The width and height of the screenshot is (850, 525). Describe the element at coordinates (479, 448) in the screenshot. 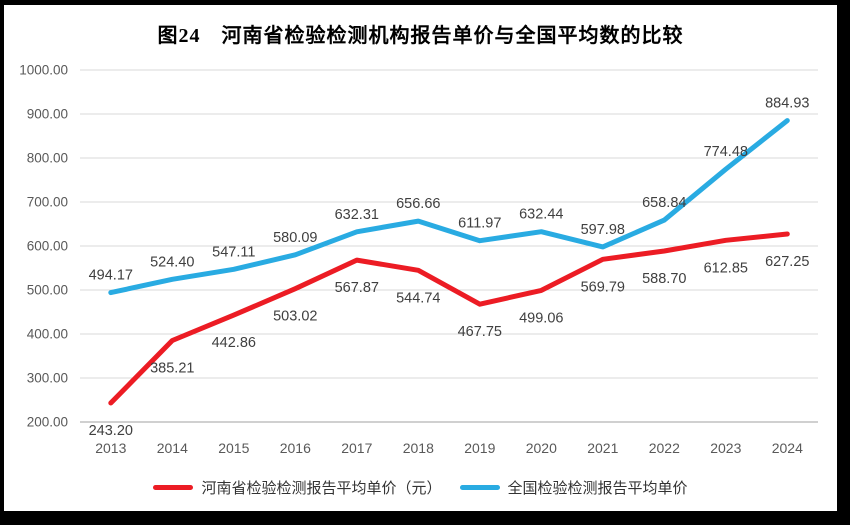

I see `x-tick-label: 2019` at that location.